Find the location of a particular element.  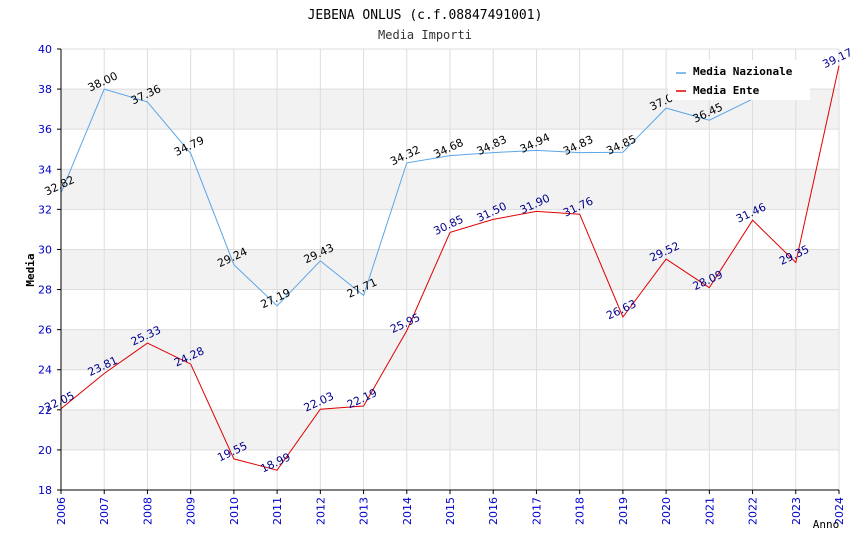

y-tick-label: 36 is located at coordinates (45, 129).